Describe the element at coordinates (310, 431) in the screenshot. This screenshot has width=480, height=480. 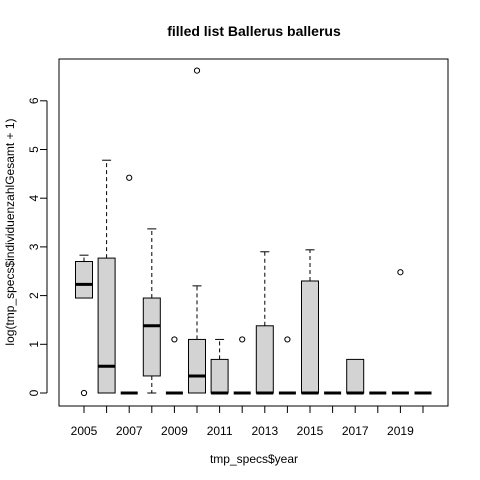
I see `x-tick-label: 2015` at that location.